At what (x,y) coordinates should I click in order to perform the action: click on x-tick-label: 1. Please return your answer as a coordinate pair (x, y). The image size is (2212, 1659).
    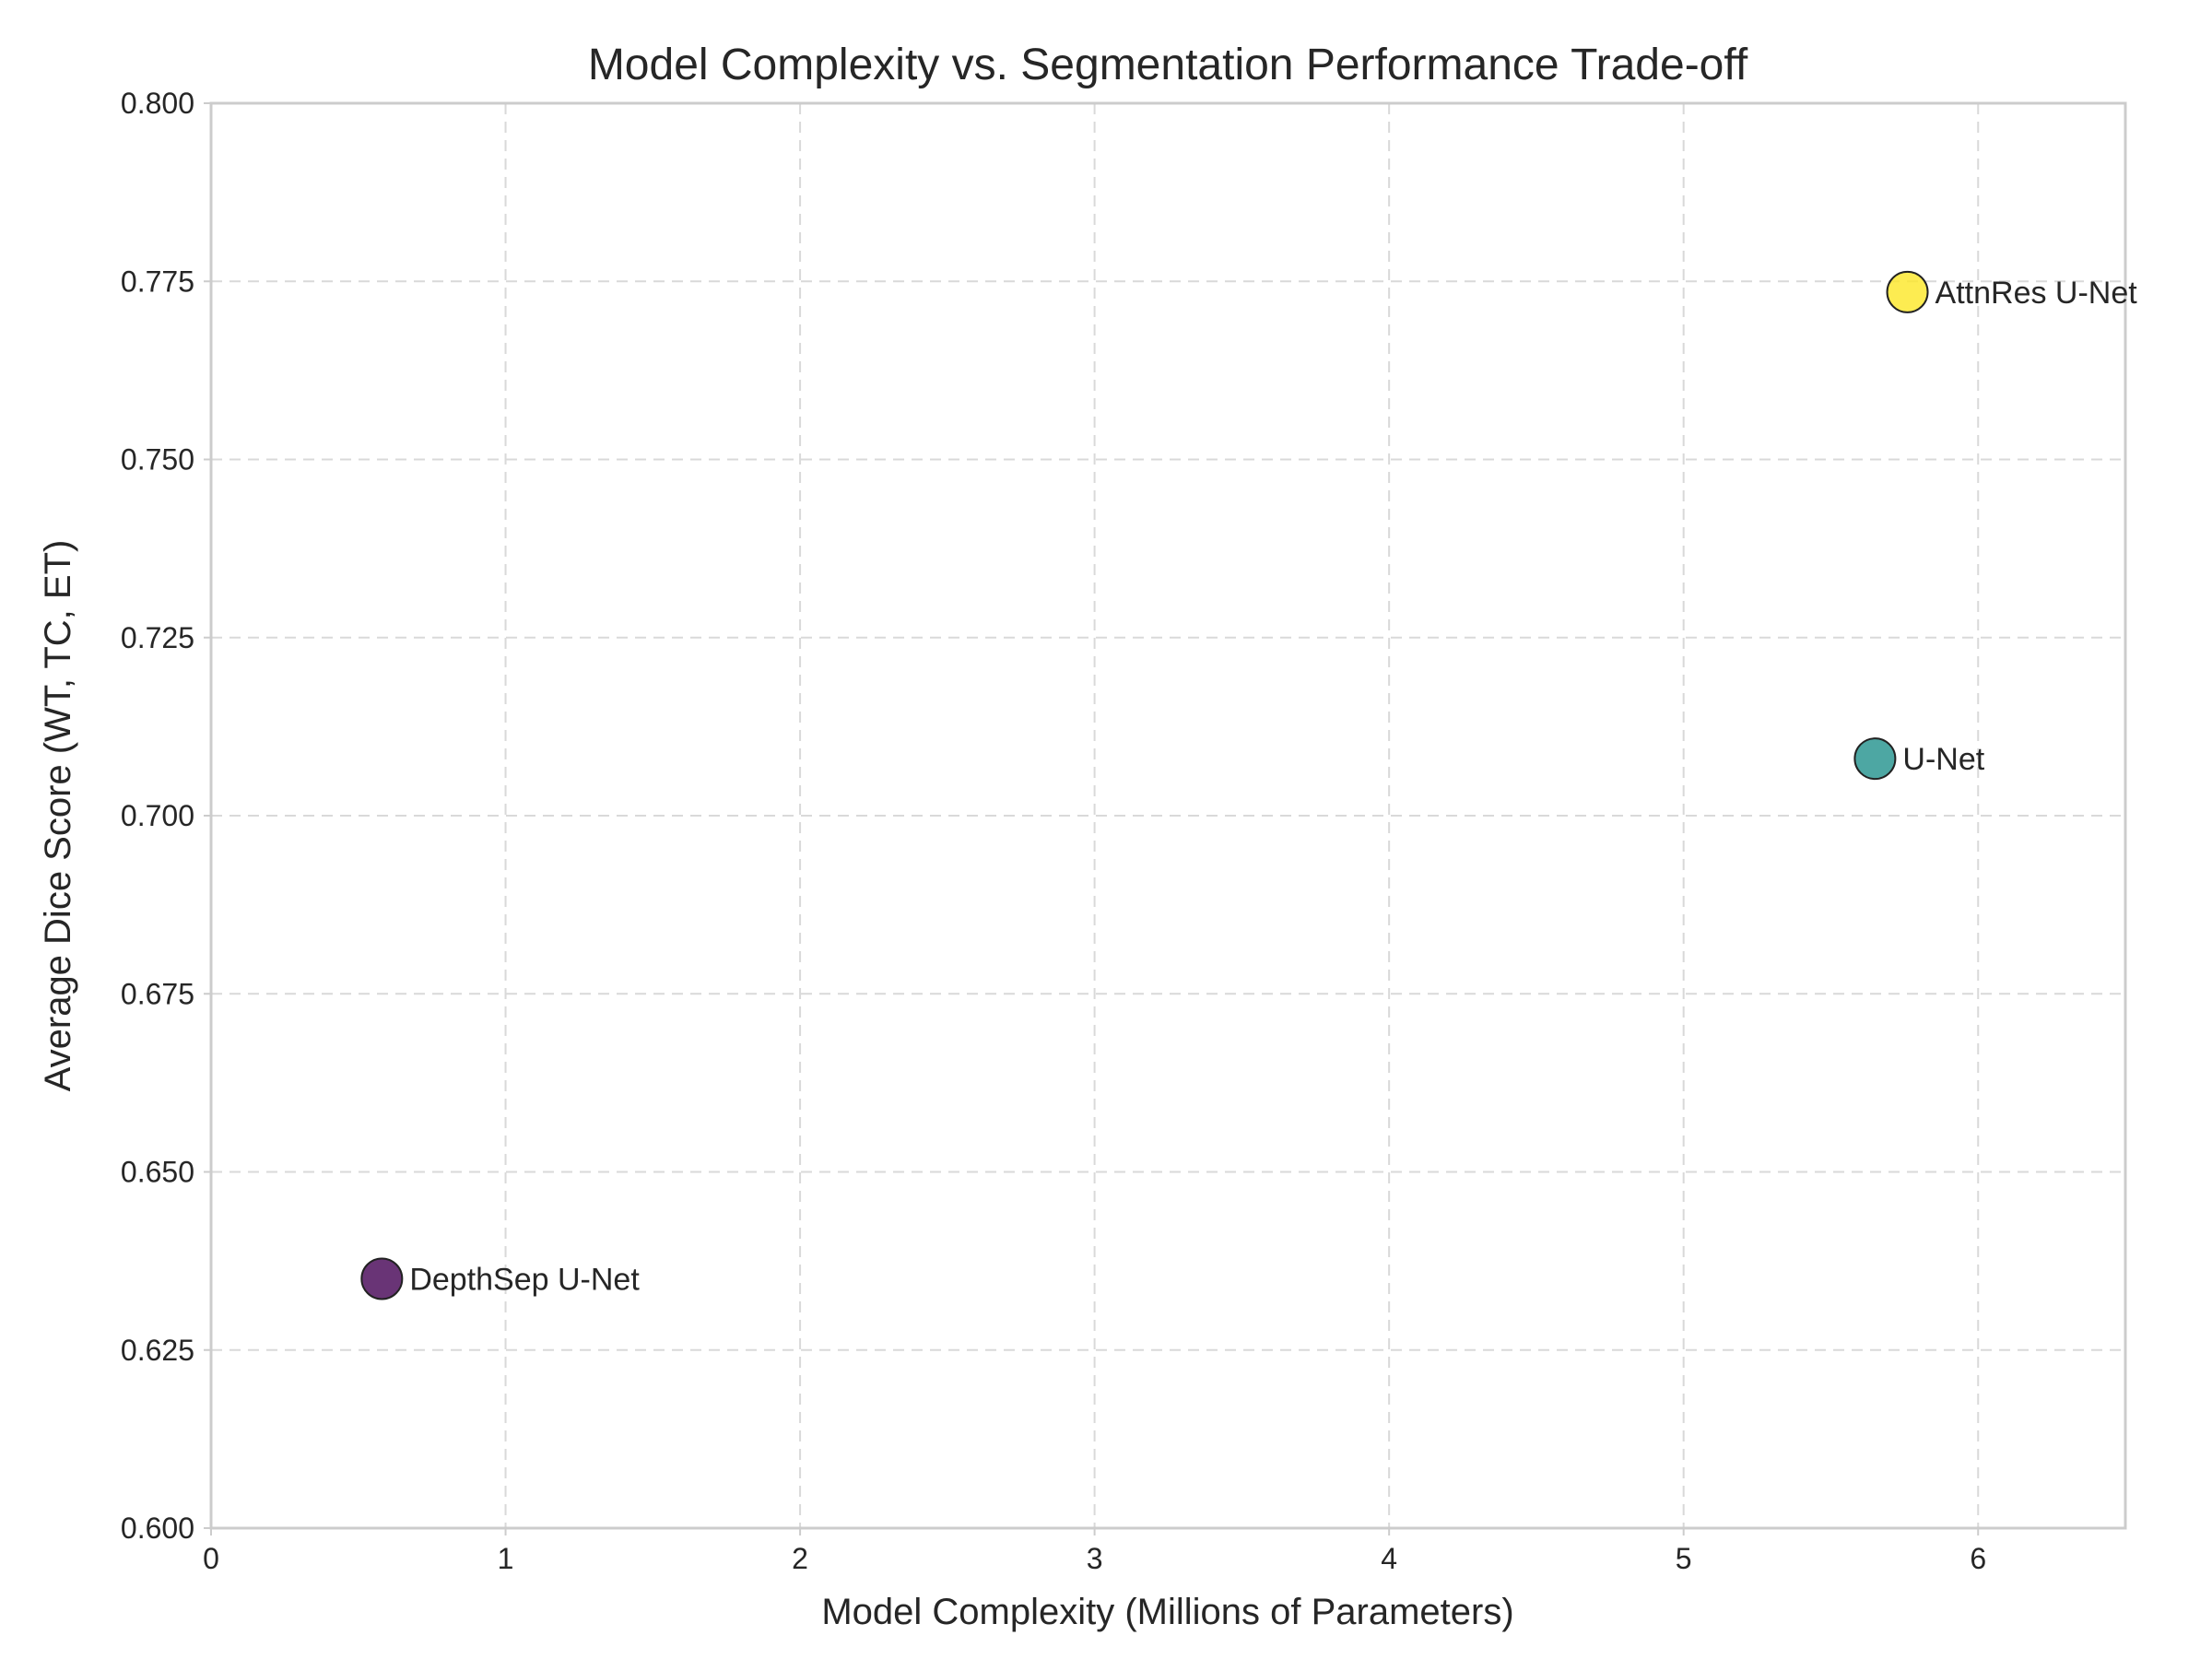
    Looking at the image, I should click on (506, 1558).